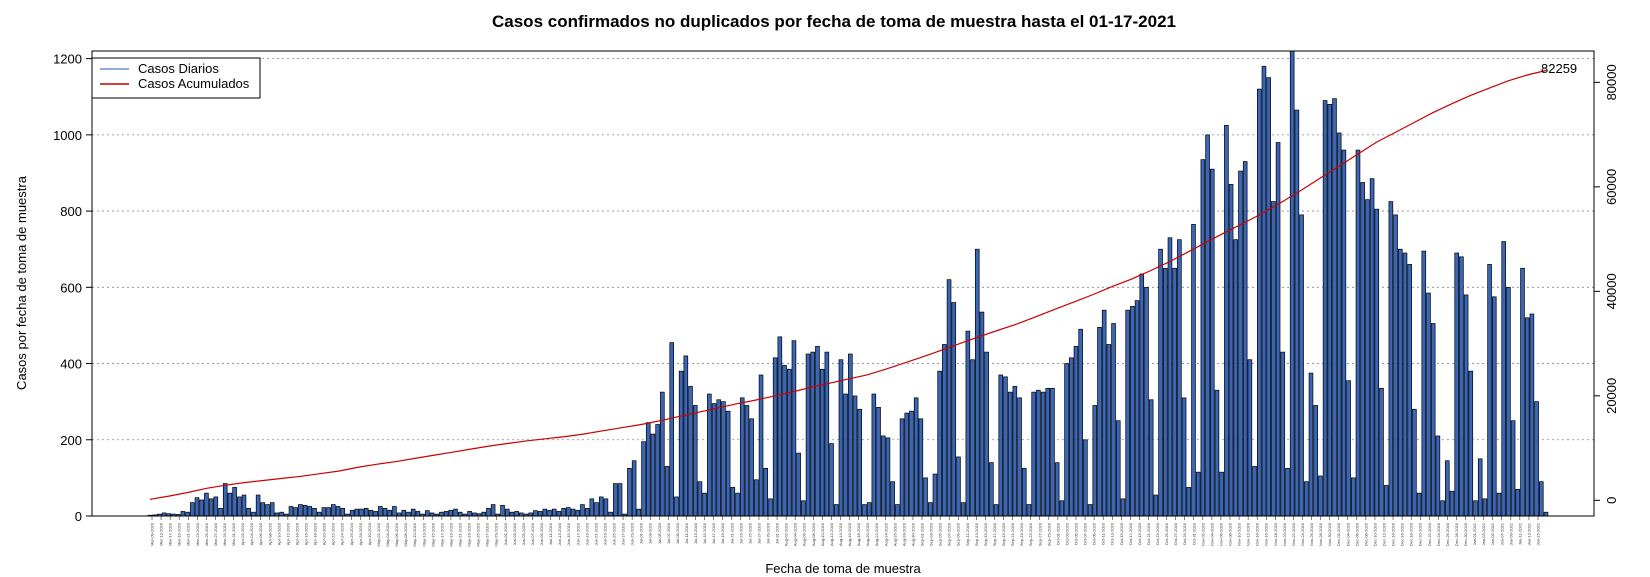  Describe the element at coordinates (1157, 533) in the screenshot. I see `x-tick-label: Oct-23-2020` at that location.